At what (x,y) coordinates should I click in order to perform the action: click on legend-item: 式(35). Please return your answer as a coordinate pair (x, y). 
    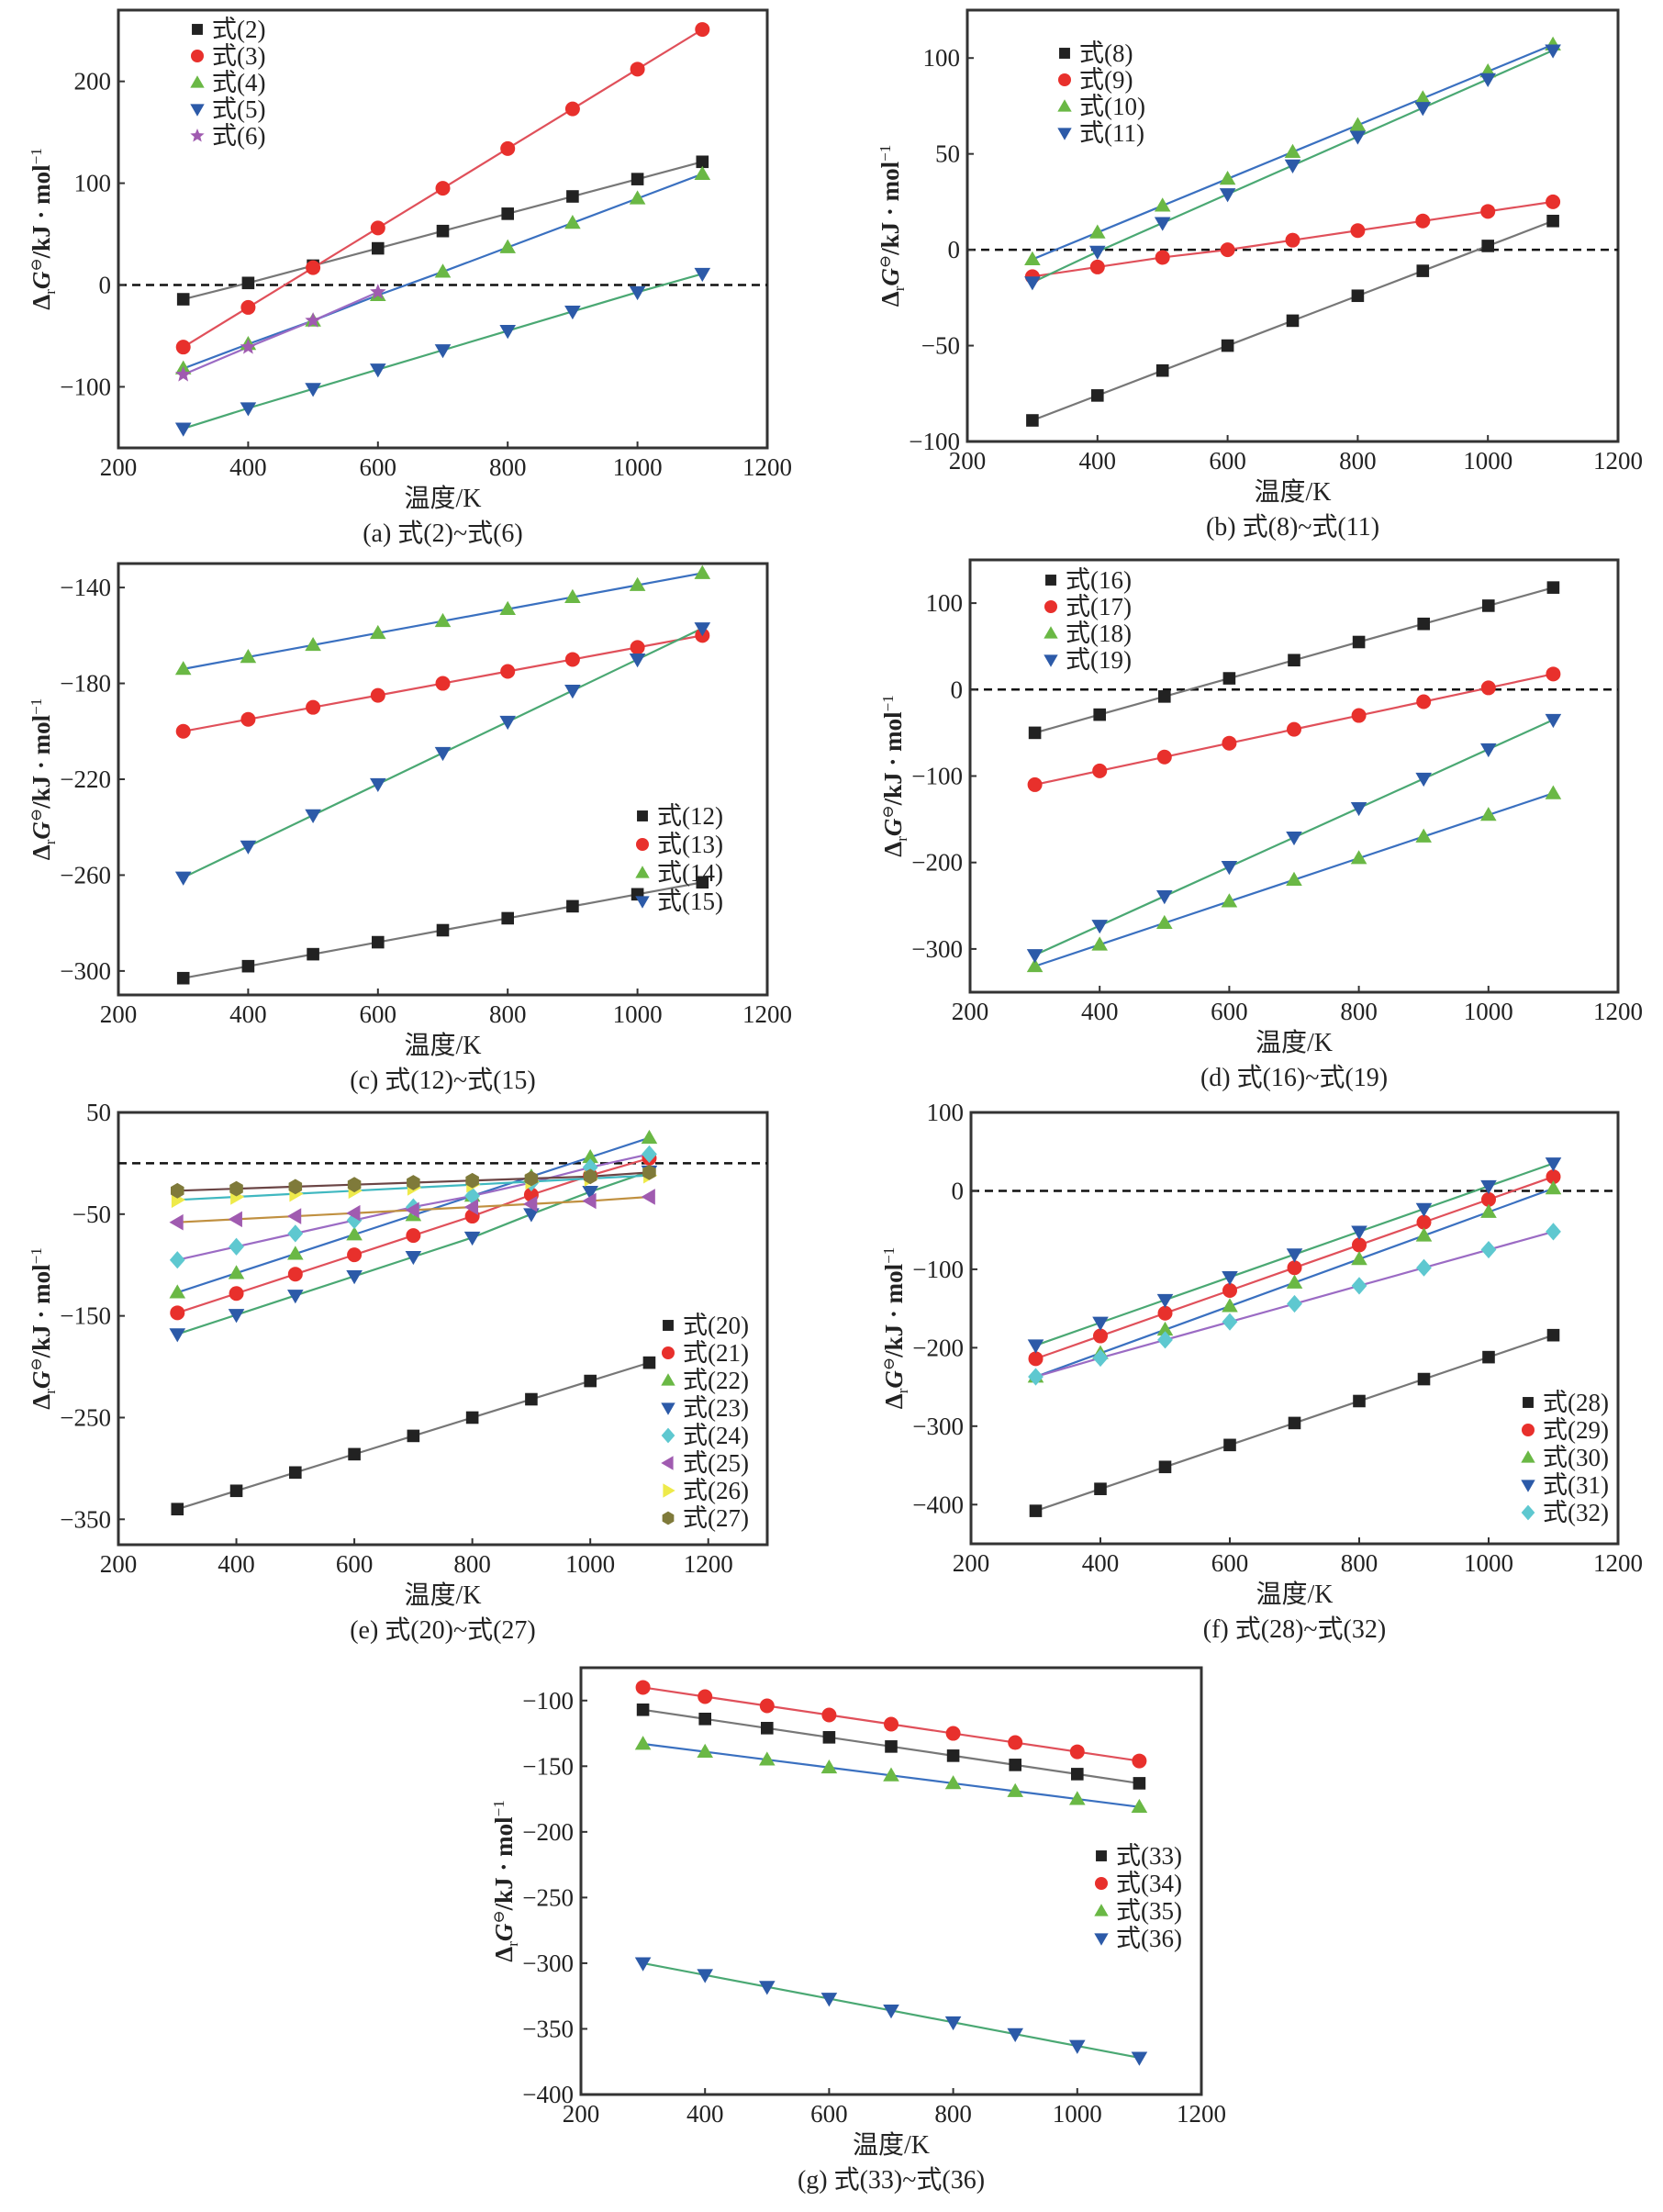
    Looking at the image, I should click on (1138, 1911).